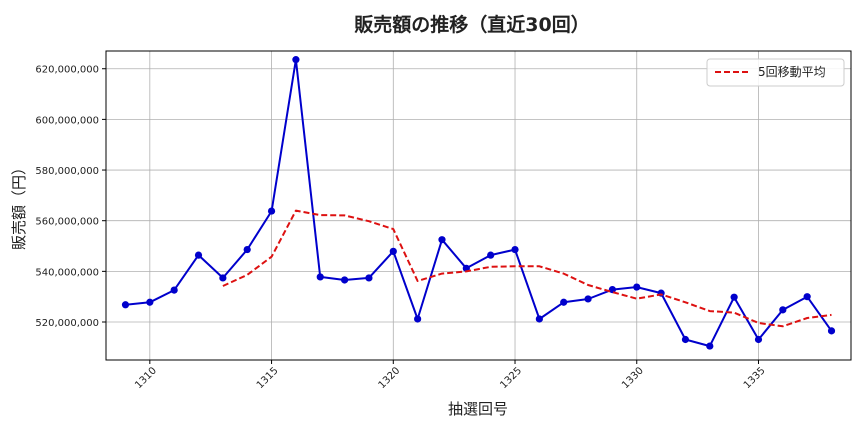 This screenshot has height=436, width=864. I want to click on legend: 5回移動平均, so click(775, 72).